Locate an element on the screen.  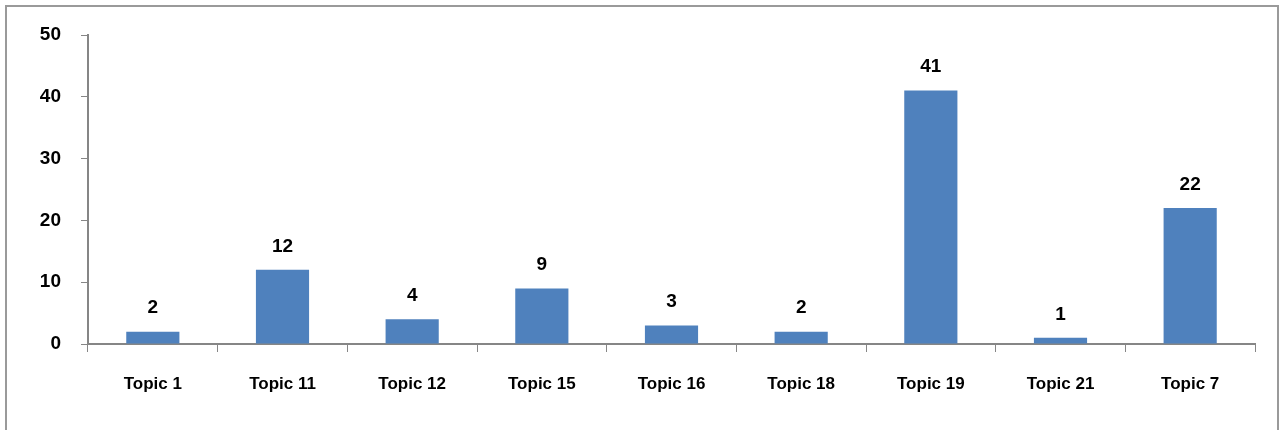
x-tick-label: Topic 12 is located at coordinates (412, 383).